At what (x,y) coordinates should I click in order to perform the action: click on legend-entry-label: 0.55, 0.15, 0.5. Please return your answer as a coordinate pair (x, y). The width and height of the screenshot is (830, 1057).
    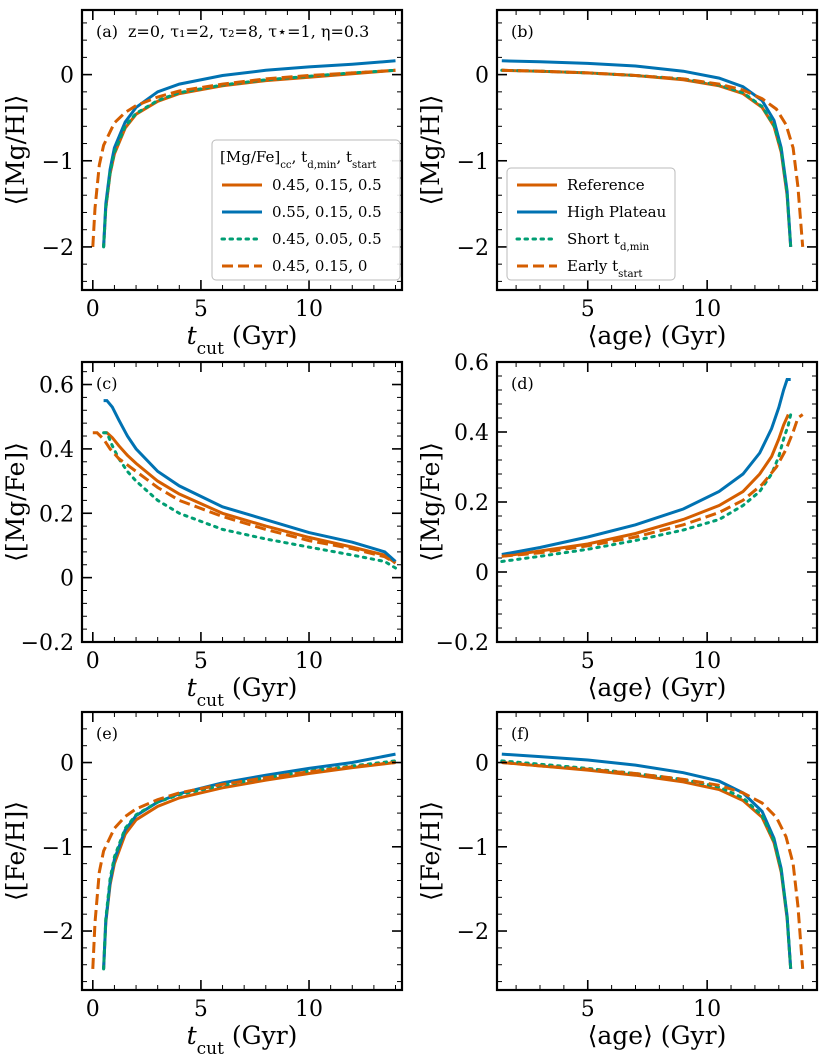
    Looking at the image, I should click on (327, 212).